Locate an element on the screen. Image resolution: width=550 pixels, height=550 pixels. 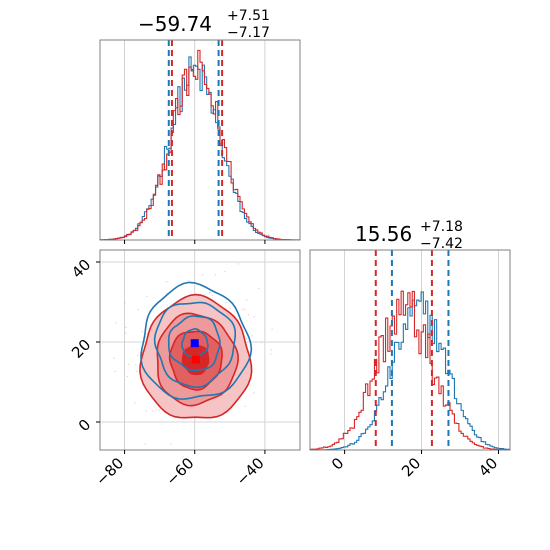
hist-1-ticks is located at coordinates (195, 242).